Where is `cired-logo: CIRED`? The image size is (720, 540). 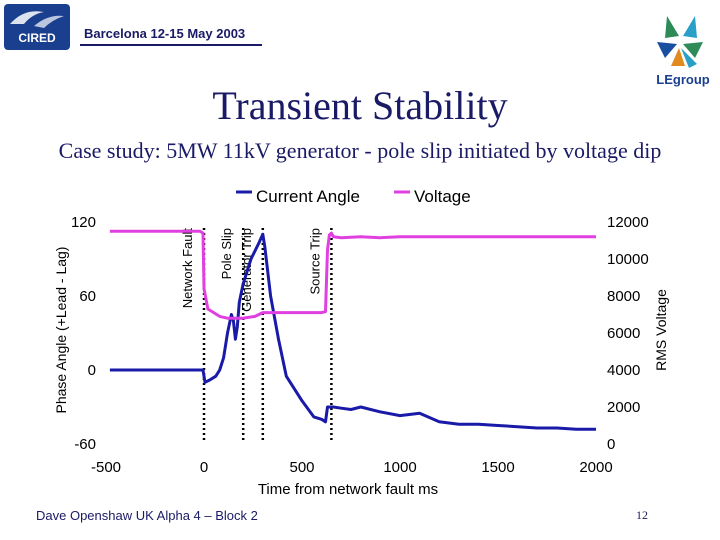
cired-logo: CIRED is located at coordinates (37, 27).